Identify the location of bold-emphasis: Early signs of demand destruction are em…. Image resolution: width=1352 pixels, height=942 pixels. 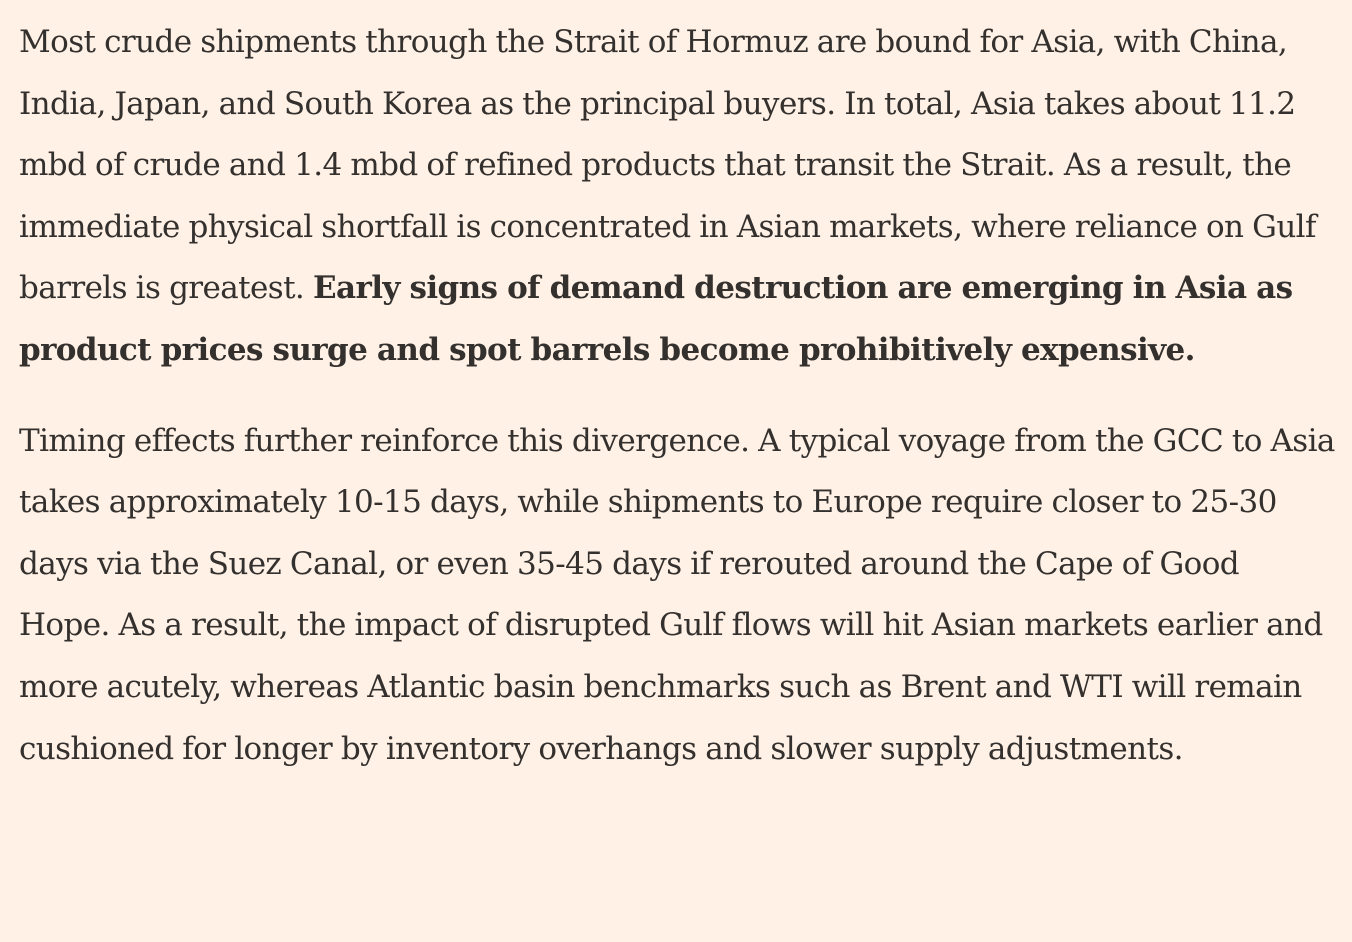
(656, 319).